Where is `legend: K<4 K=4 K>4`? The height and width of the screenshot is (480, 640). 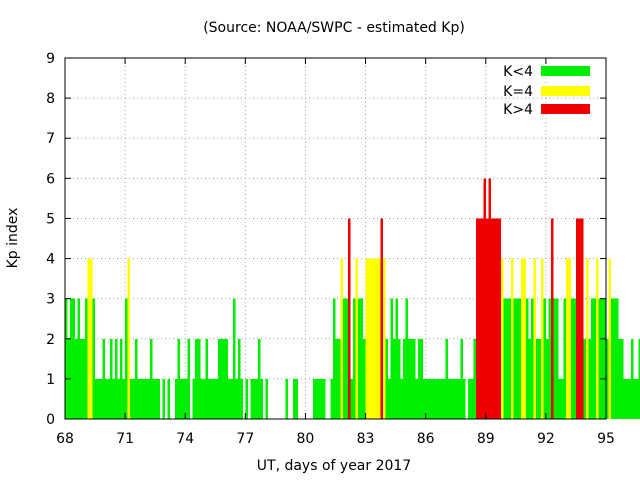 legend: K<4 K=4 K>4 is located at coordinates (546, 91).